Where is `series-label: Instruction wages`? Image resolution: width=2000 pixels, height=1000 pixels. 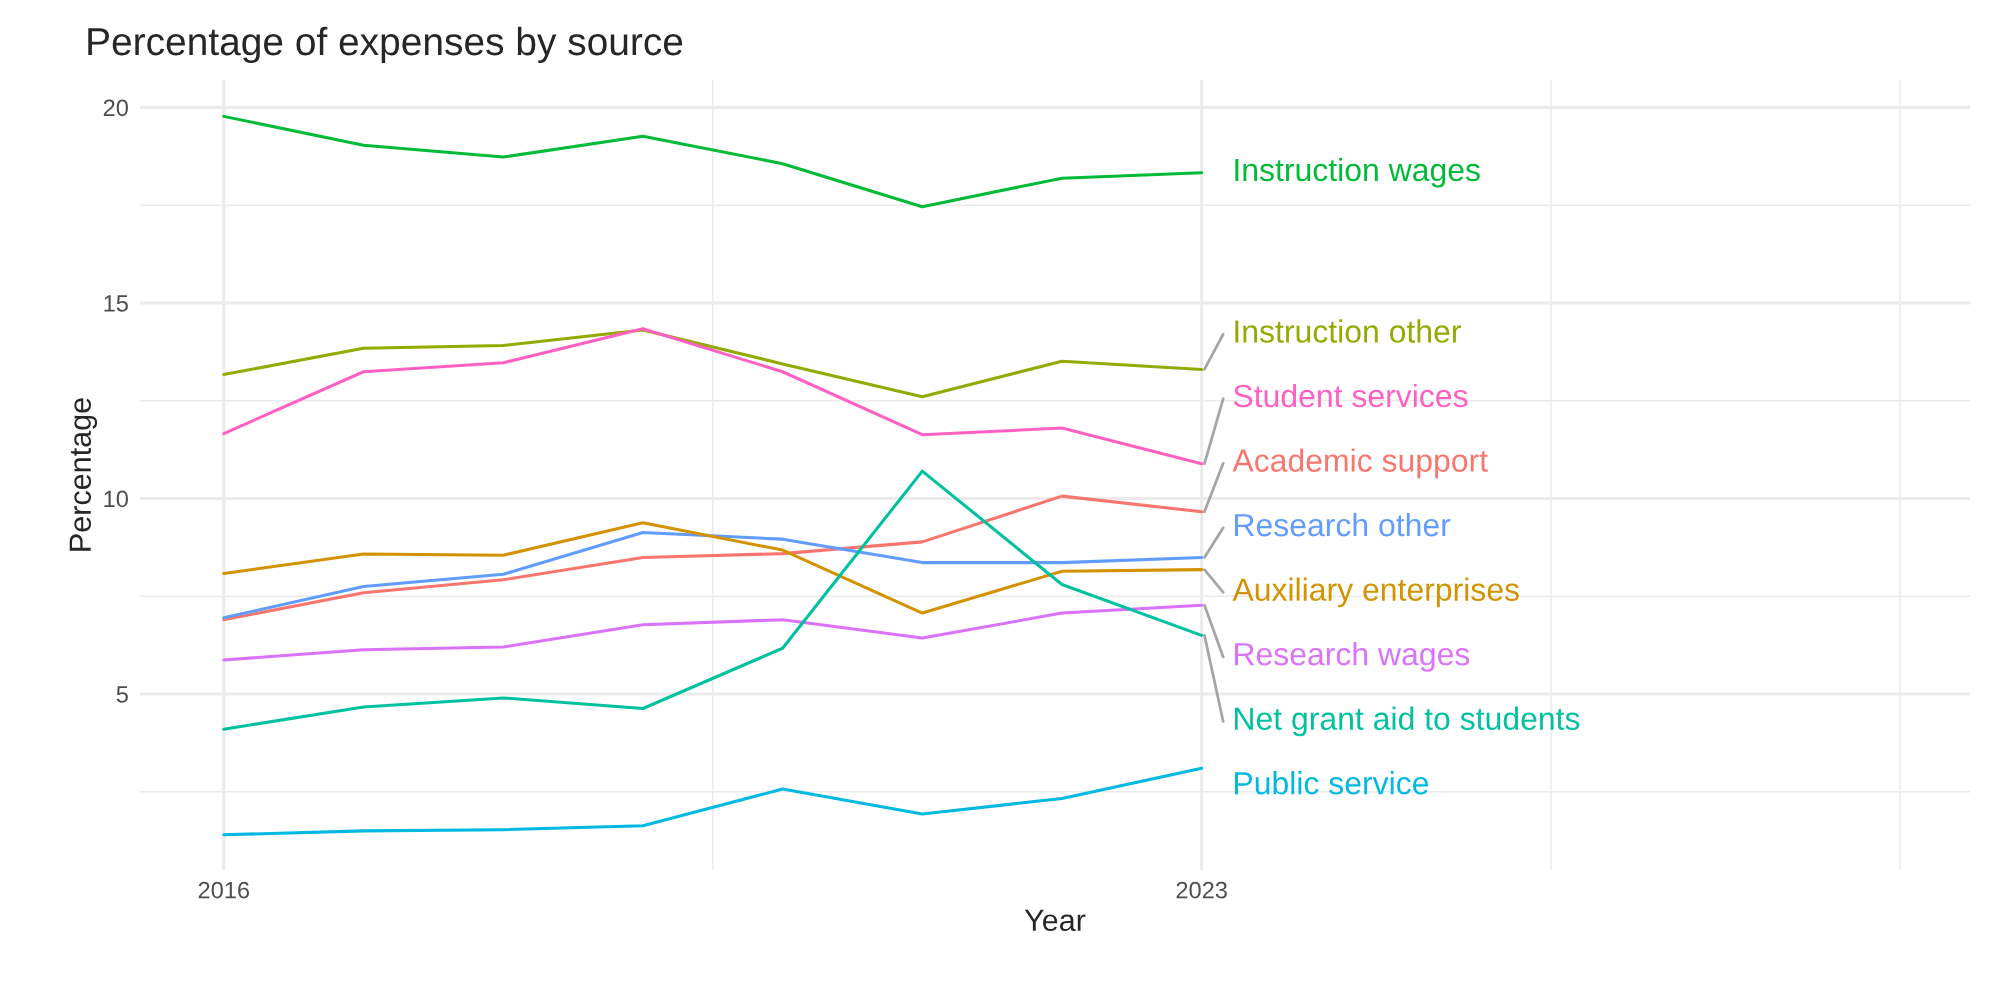
series-label: Instruction wages is located at coordinates (1357, 172).